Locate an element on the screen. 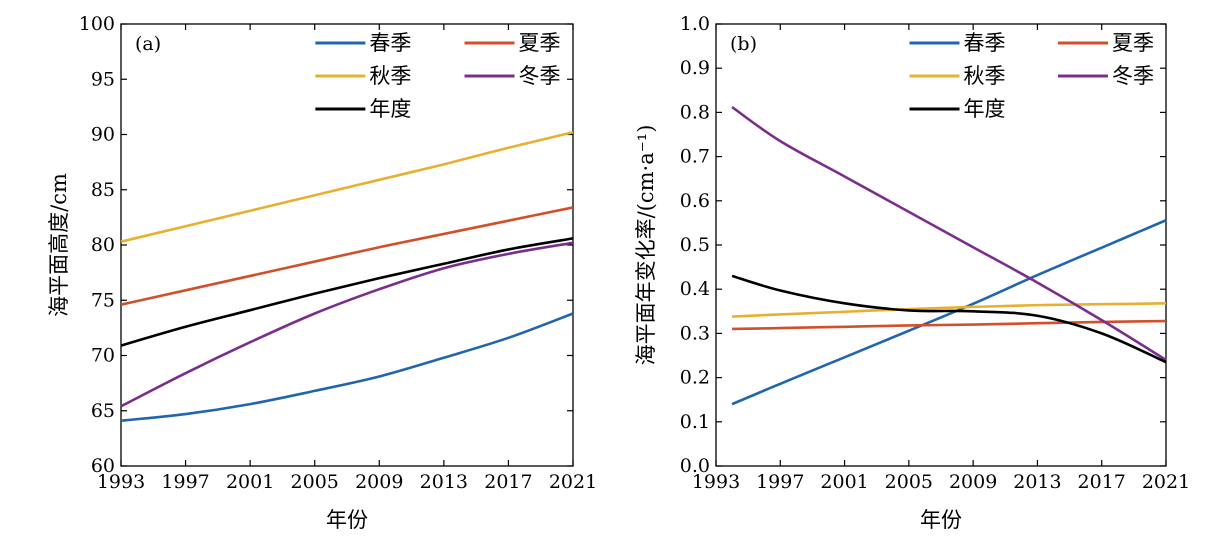 The image size is (1221, 538). y-tick-label: 75 is located at coordinates (103, 300).